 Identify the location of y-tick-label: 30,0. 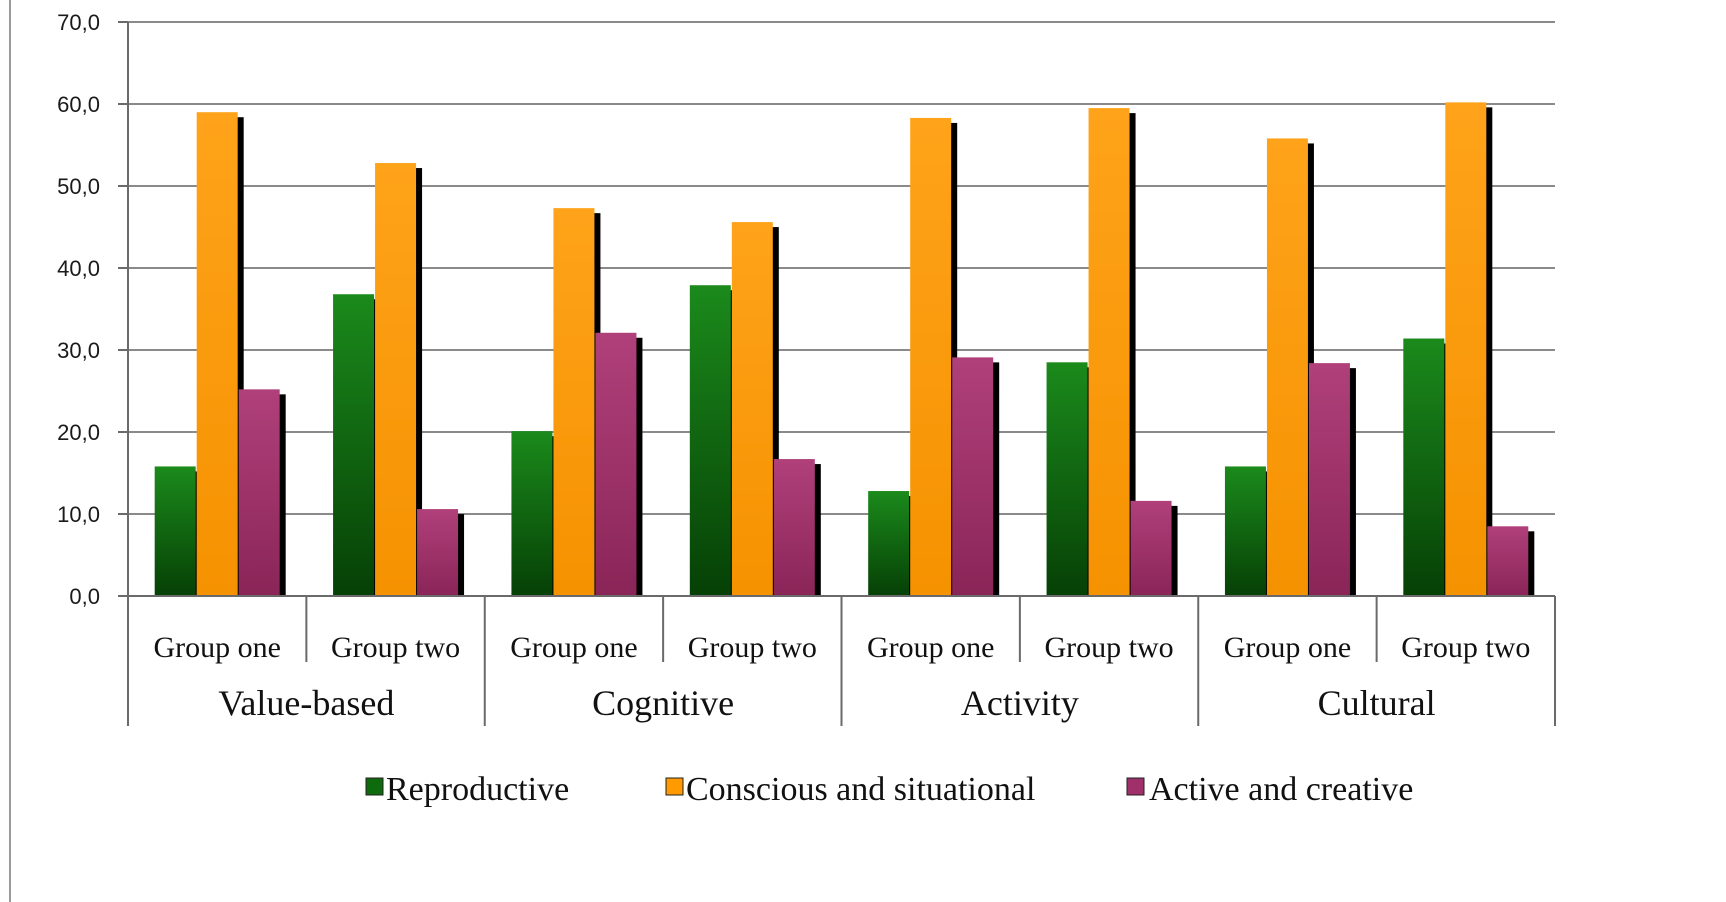
(78, 350).